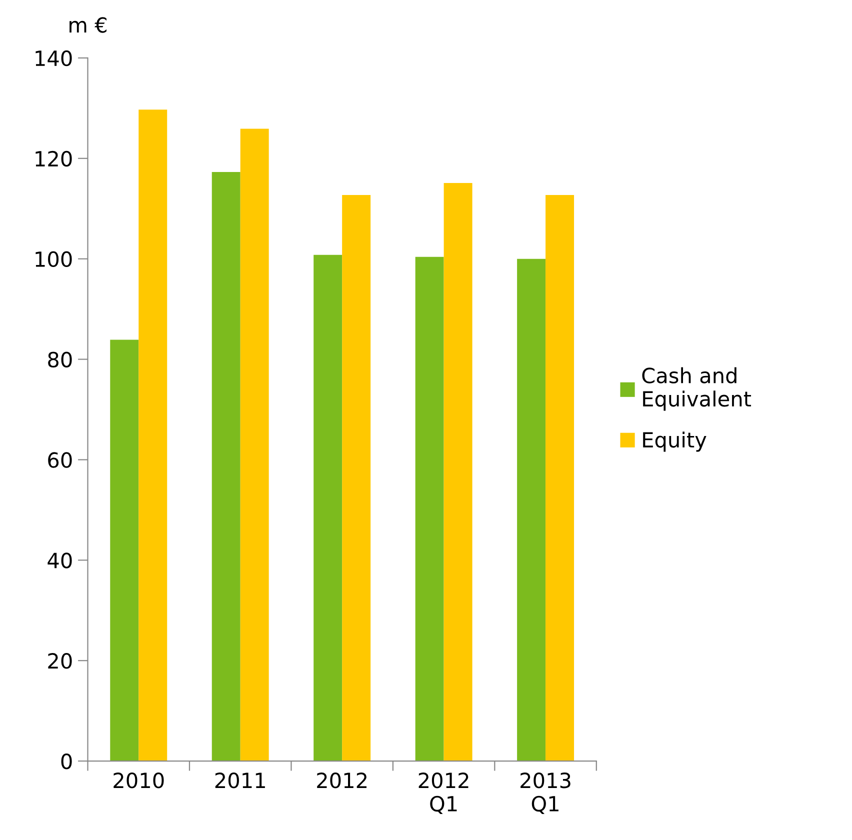  Describe the element at coordinates (443, 793) in the screenshot. I see `x-tick-label: 2012 Q1` at that location.